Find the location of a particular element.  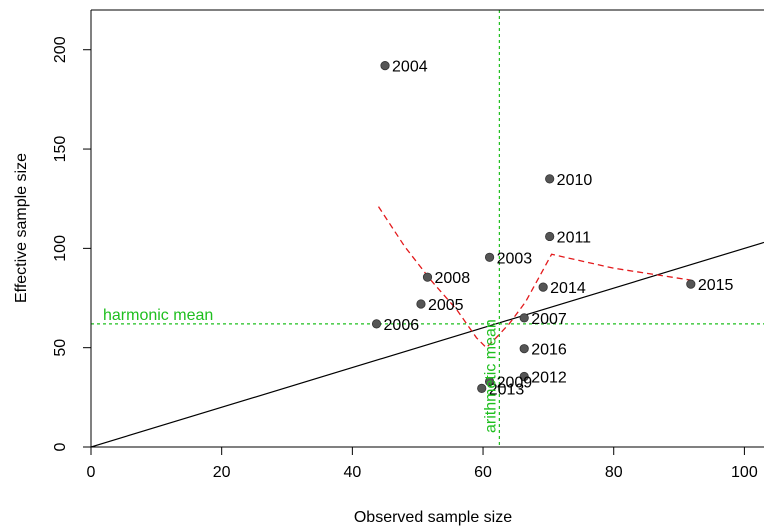

point-label-2013: 2013 is located at coordinates (507, 389).